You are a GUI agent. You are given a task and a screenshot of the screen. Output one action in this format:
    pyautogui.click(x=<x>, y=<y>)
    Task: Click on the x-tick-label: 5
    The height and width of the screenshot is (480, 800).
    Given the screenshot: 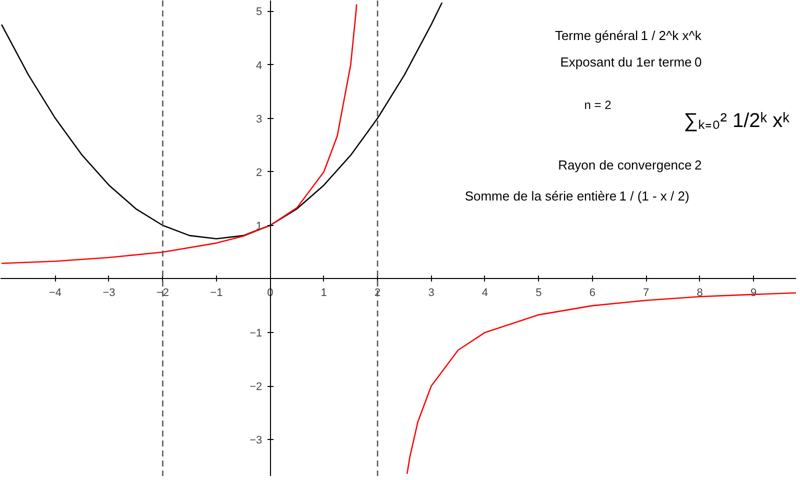 What is the action you would take?
    pyautogui.click(x=539, y=292)
    